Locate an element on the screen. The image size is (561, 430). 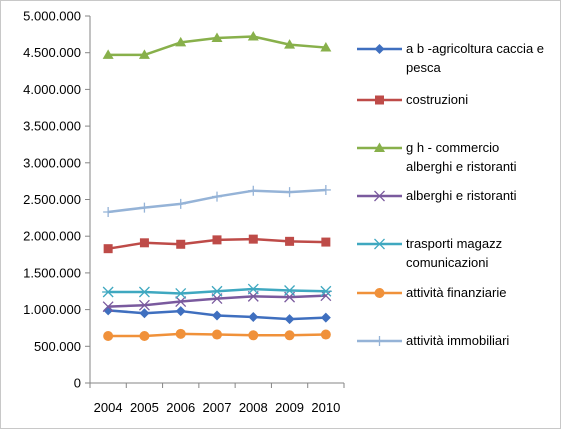
x-tick-label: 2007 is located at coordinates (217, 407).